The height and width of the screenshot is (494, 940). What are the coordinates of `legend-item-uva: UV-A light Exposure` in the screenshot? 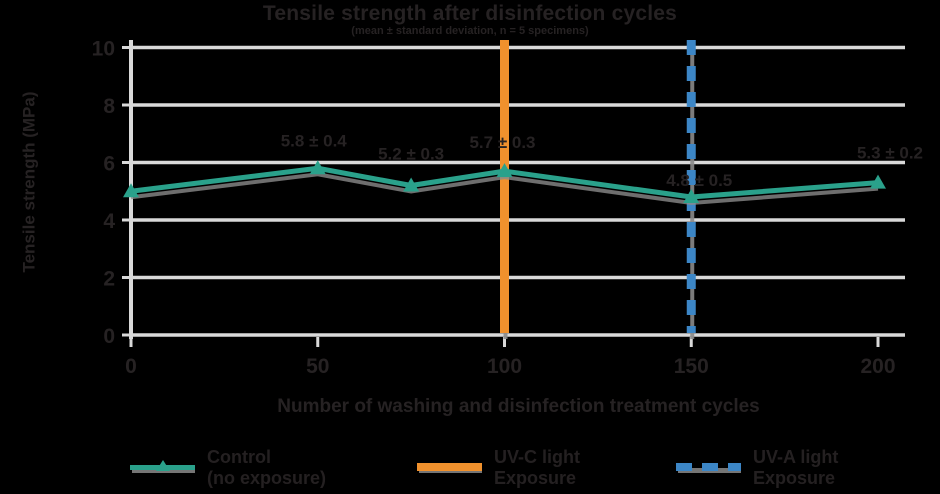 It's located at (757, 468).